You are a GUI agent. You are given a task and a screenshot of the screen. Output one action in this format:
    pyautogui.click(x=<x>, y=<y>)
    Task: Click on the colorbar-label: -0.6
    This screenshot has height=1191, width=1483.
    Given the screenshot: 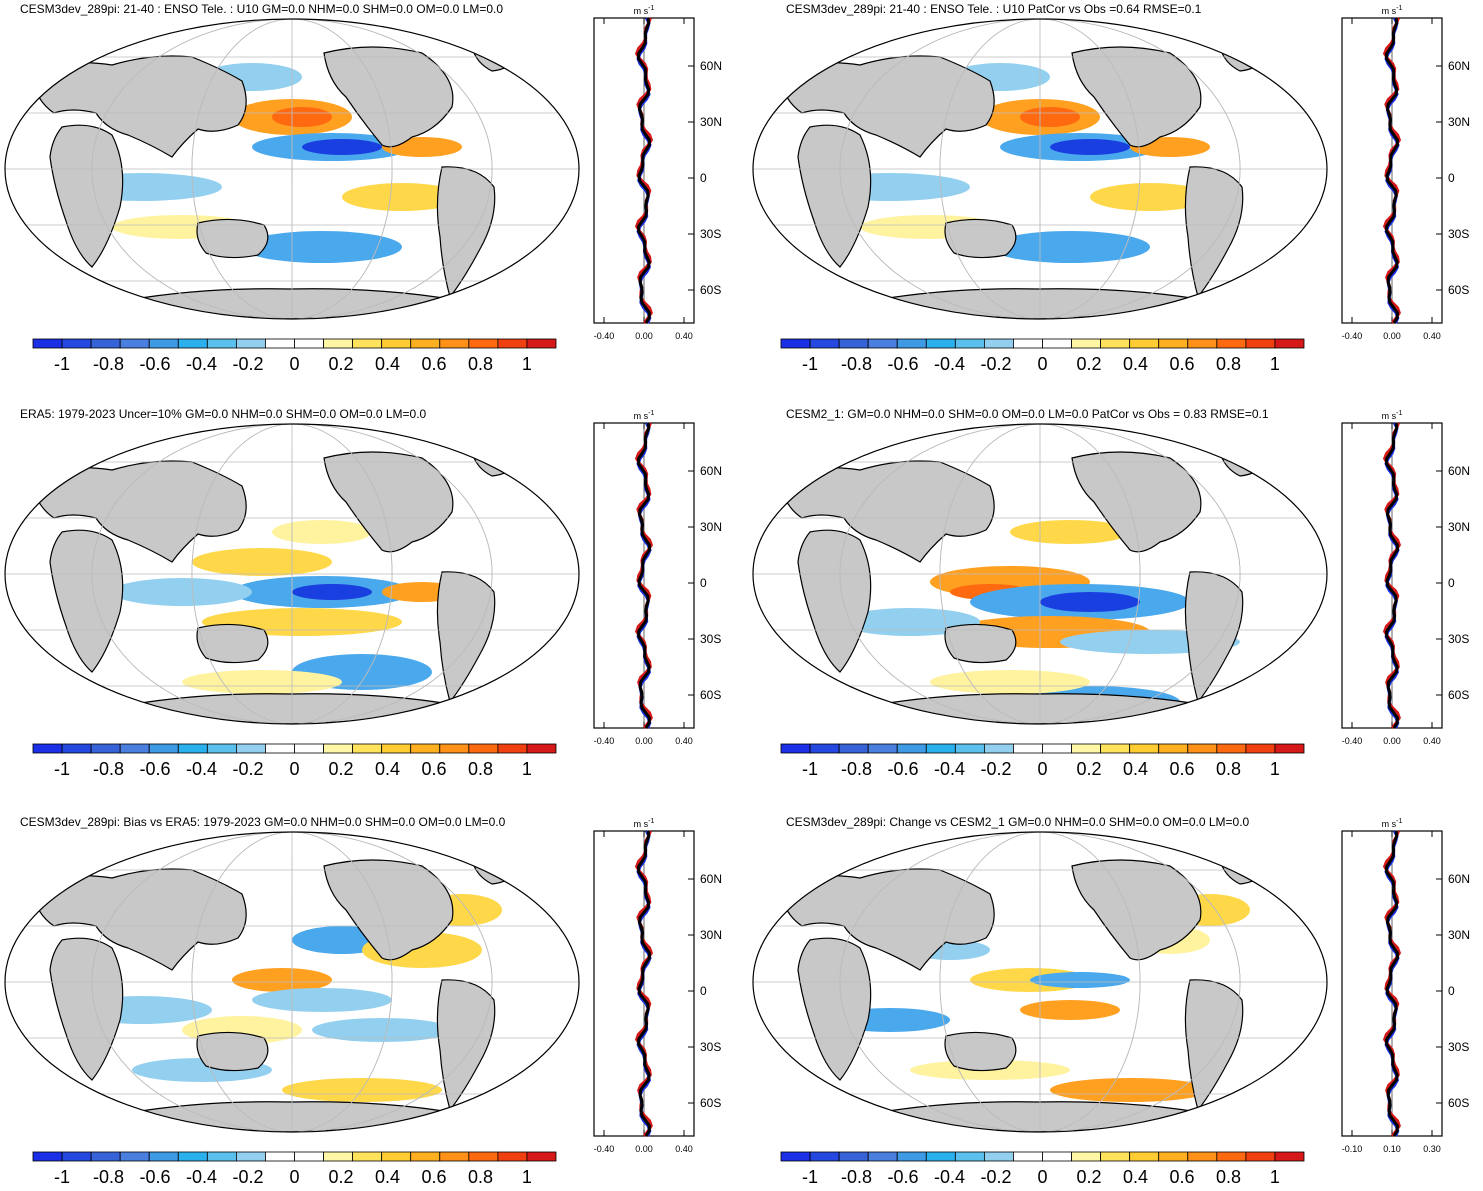 What is the action you would take?
    pyautogui.click(x=903, y=1177)
    